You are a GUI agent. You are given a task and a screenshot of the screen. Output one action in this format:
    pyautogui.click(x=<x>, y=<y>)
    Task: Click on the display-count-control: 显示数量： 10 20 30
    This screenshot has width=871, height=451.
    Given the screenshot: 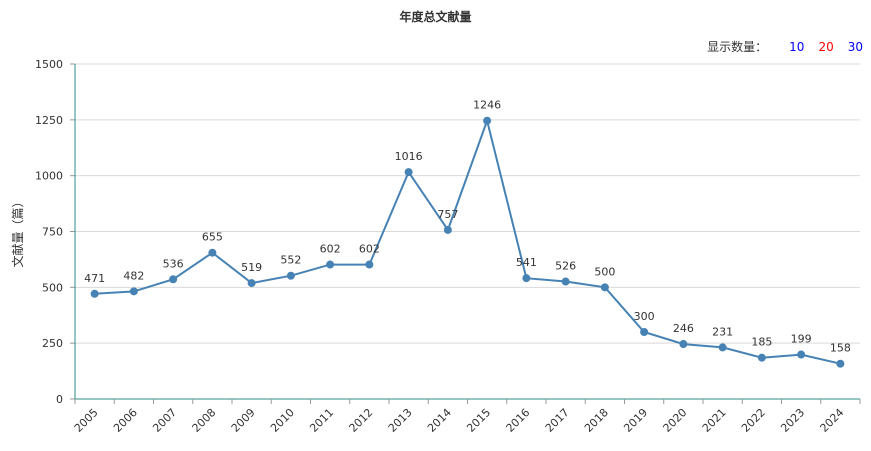 What is the action you would take?
    pyautogui.click(x=785, y=46)
    